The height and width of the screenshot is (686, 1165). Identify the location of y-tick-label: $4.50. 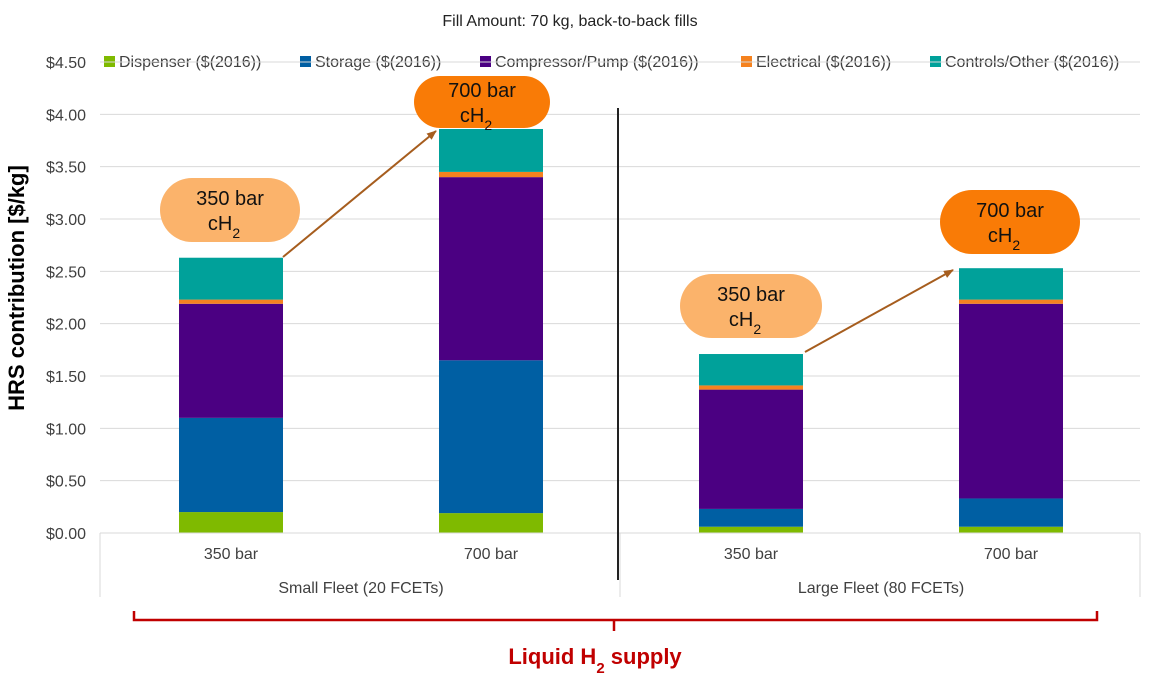
(66, 63).